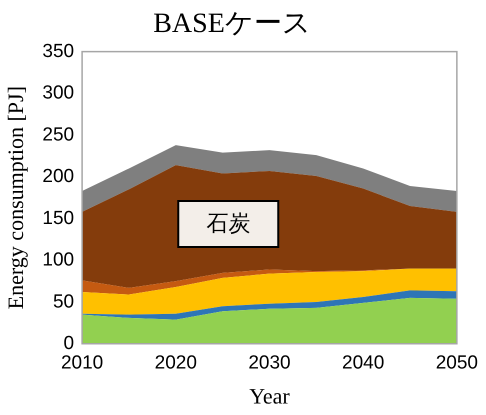 Image resolution: width=486 pixels, height=415 pixels. Describe the element at coordinates (82, 363) in the screenshot. I see `x-tick-label: 2010` at that location.